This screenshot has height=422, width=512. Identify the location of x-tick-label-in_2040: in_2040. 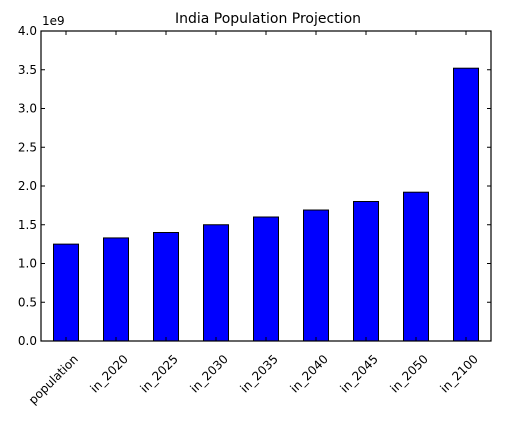
(308, 373).